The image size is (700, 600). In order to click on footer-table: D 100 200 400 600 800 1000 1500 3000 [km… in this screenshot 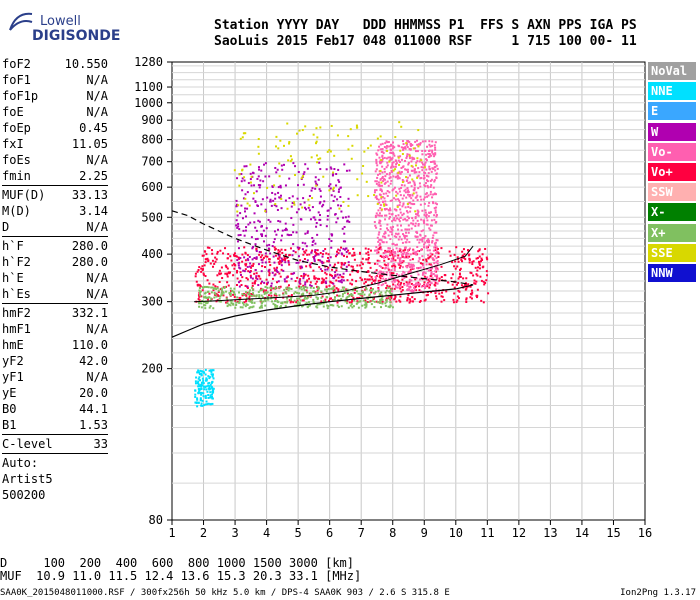, I will do `click(180, 570)`.